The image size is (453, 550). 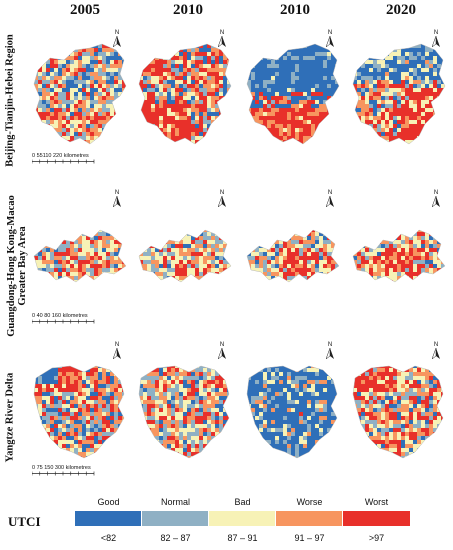 What do you see at coordinates (309, 502) in the screenshot?
I see `legend-class-label: Worse` at bounding box center [309, 502].